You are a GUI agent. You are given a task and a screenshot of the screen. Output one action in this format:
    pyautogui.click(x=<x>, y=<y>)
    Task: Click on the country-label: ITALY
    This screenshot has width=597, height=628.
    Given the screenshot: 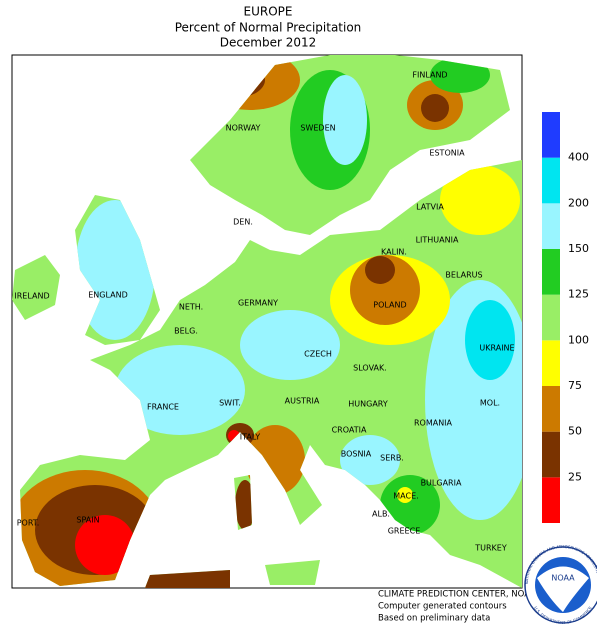 What is the action you would take?
    pyautogui.click(x=250, y=437)
    